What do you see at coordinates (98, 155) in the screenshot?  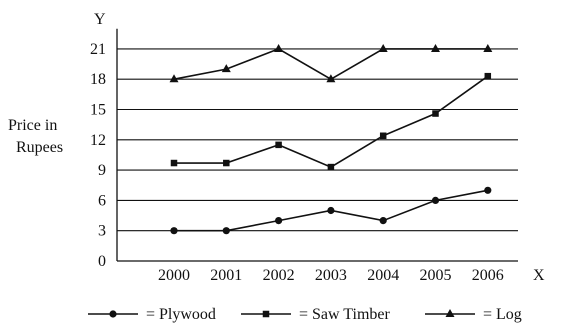 I see `y-tick-labels: 0 3 6 9 12 15 18 21` at bounding box center [98, 155].